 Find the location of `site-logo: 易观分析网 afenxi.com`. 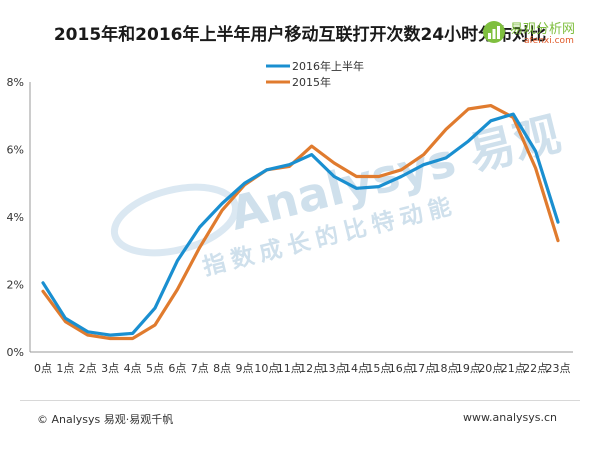

site-logo: 易观分析网 afenxi.com is located at coordinates (536, 33).